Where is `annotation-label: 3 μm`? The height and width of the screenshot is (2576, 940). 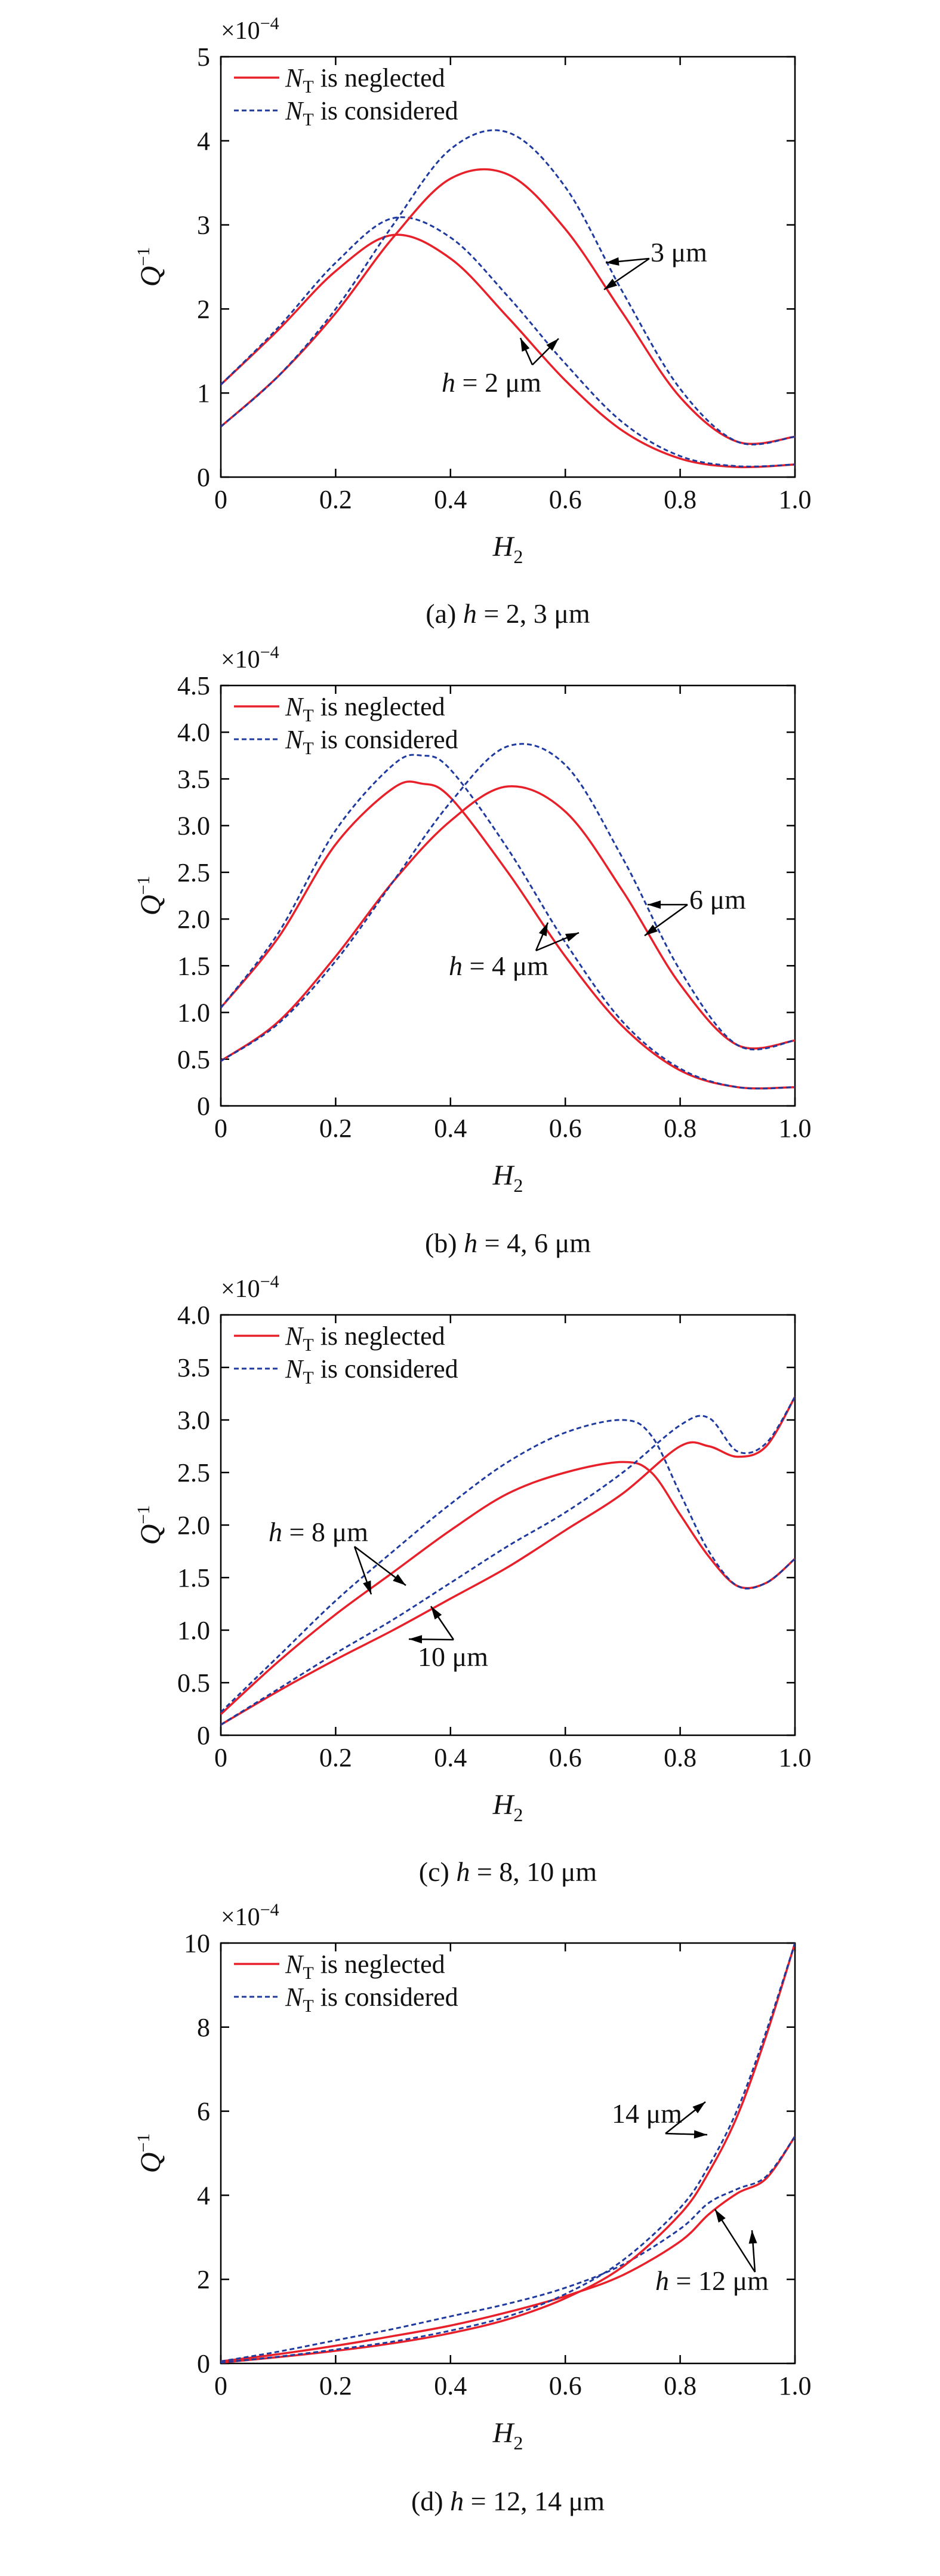 annotation-label: 3 μm is located at coordinates (679, 252).